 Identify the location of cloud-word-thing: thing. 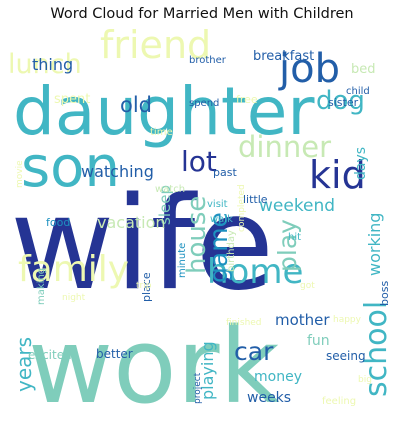
(52, 64).